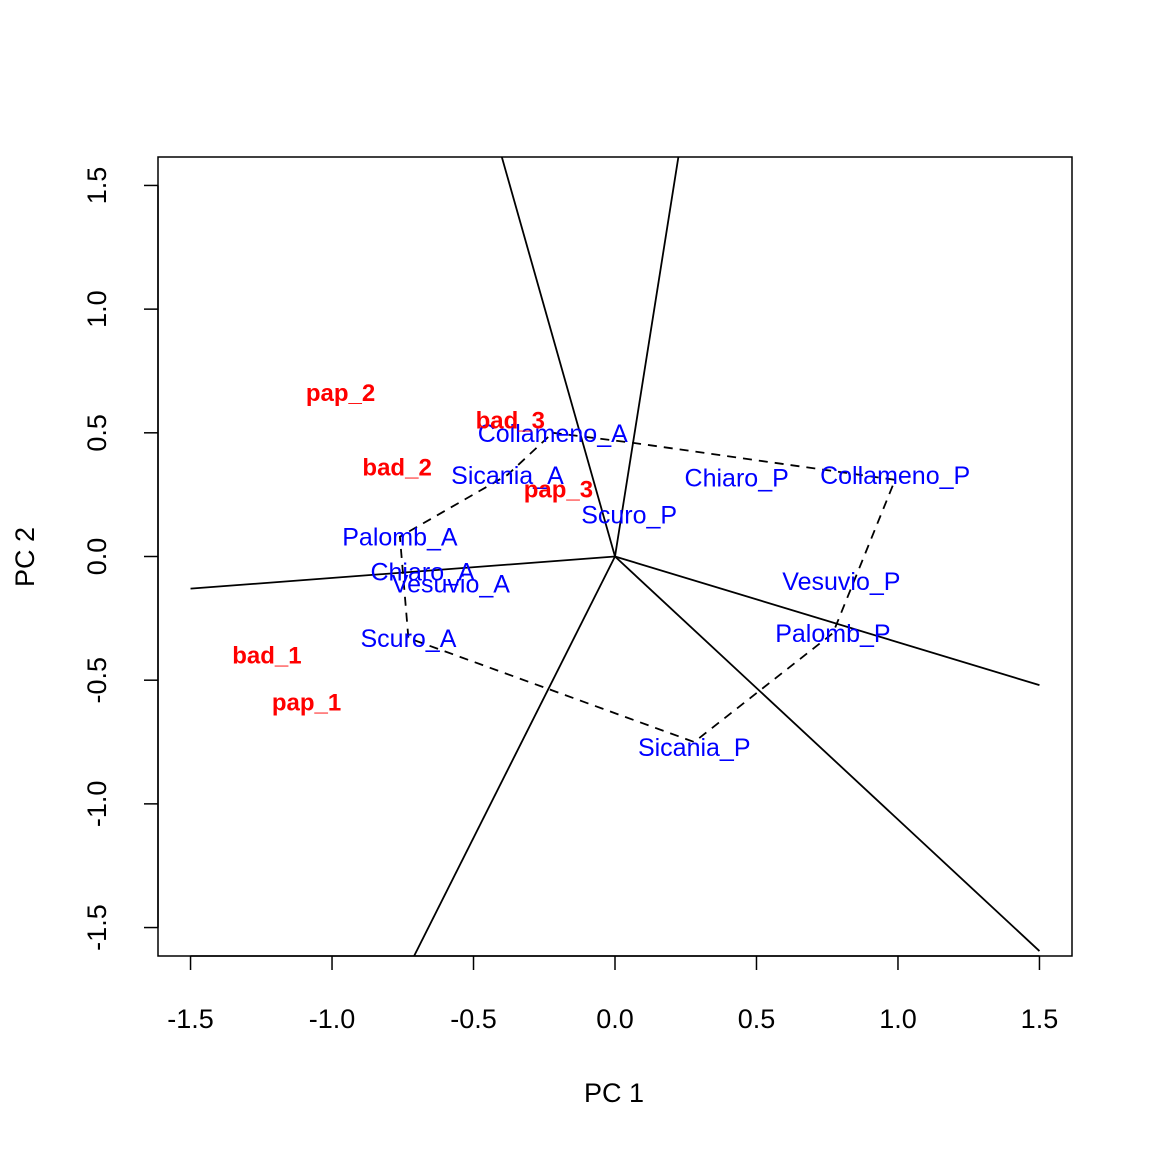 This screenshot has width=1152, height=1152. Describe the element at coordinates (25, 557) in the screenshot. I see `y-axis-label: PC 2` at that location.